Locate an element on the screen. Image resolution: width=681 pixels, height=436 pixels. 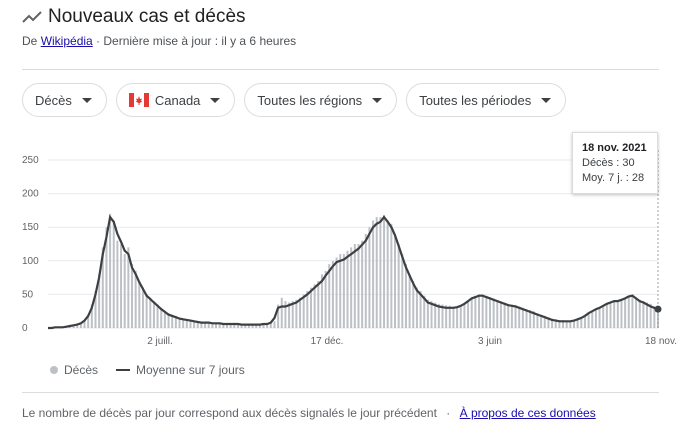
y-tick-label: 250 is located at coordinates (30, 160).